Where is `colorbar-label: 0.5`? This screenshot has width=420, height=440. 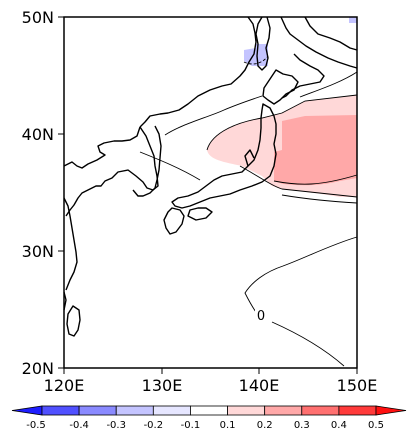
colorbar-label: 0.5 is located at coordinates (376, 425).